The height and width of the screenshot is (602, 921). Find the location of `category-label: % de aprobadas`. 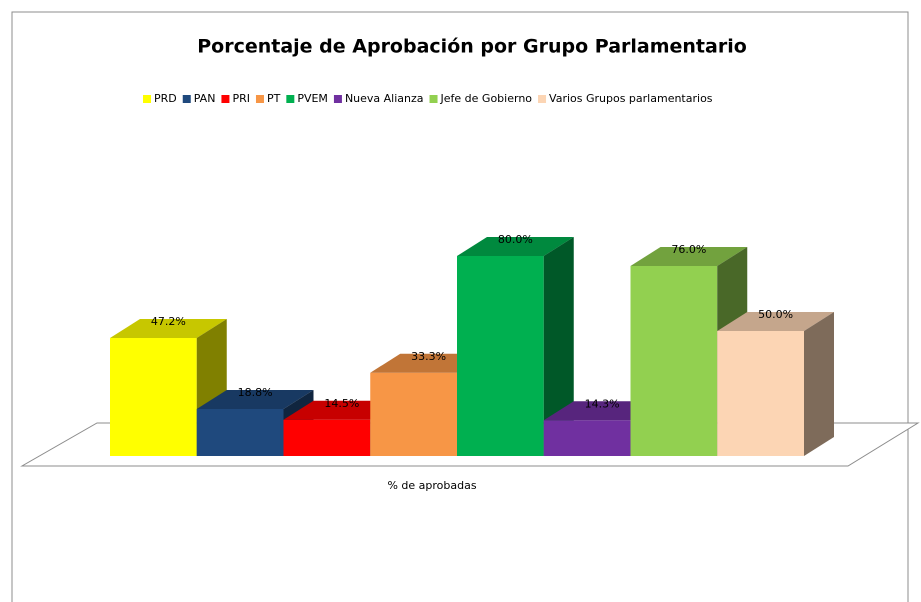

category-label: % de aprobadas is located at coordinates (431, 485).